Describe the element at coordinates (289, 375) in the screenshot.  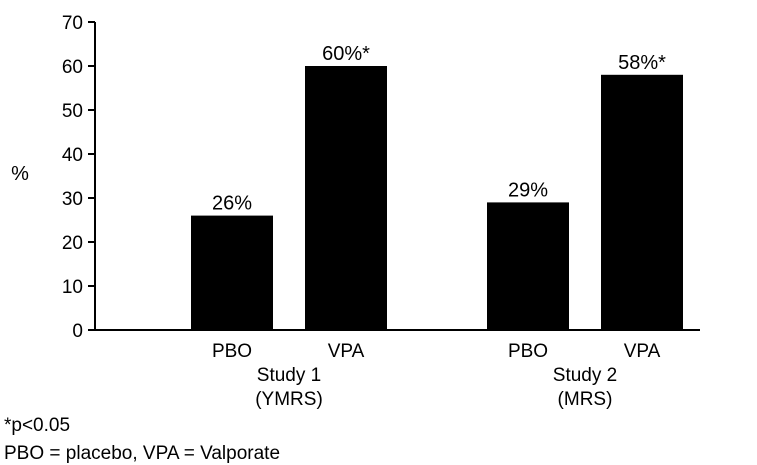
I see `group-label: Study 1` at that location.